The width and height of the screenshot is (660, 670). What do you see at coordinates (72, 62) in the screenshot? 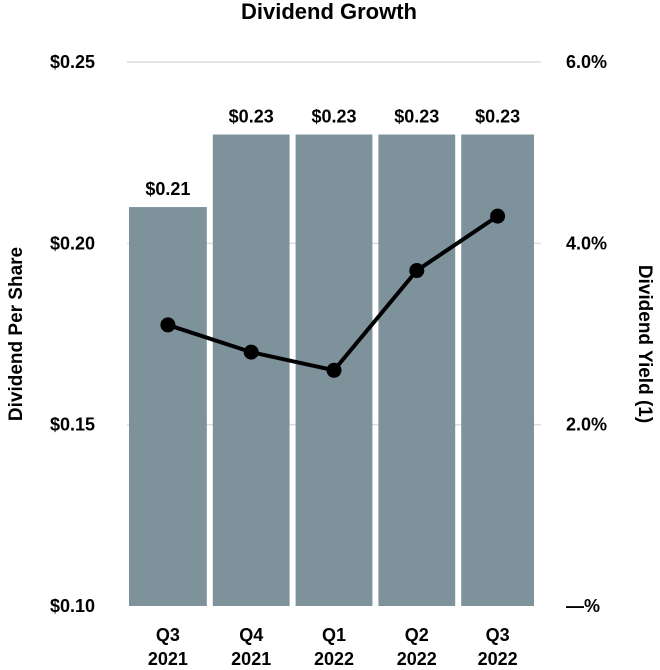
I see `left-tick-label: $0.25` at bounding box center [72, 62].